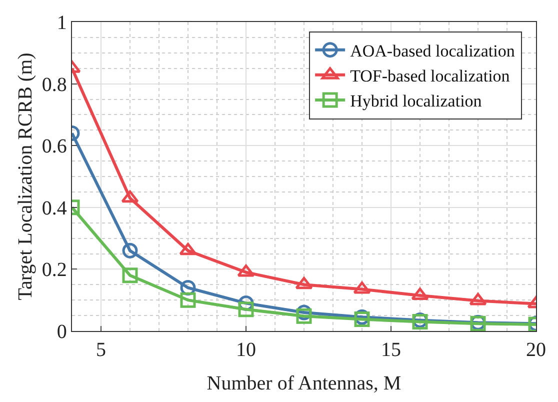  What do you see at coordinates (246, 350) in the screenshot?
I see `x-tick-label: 10` at bounding box center [246, 350].